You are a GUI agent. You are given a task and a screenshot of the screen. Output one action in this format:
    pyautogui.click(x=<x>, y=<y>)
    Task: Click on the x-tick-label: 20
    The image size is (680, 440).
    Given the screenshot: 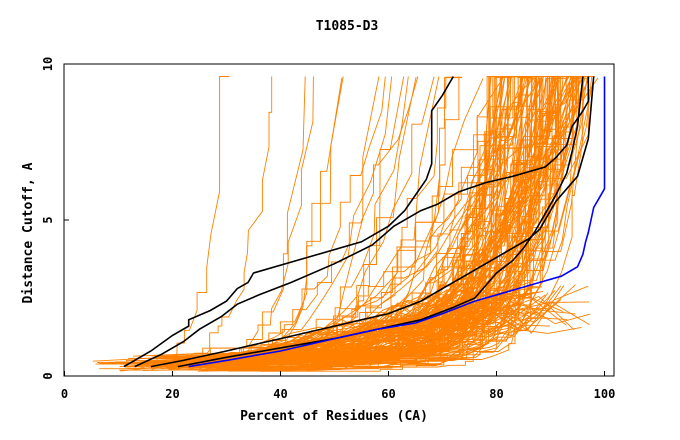 What is the action you would take?
    pyautogui.click(x=172, y=394)
    